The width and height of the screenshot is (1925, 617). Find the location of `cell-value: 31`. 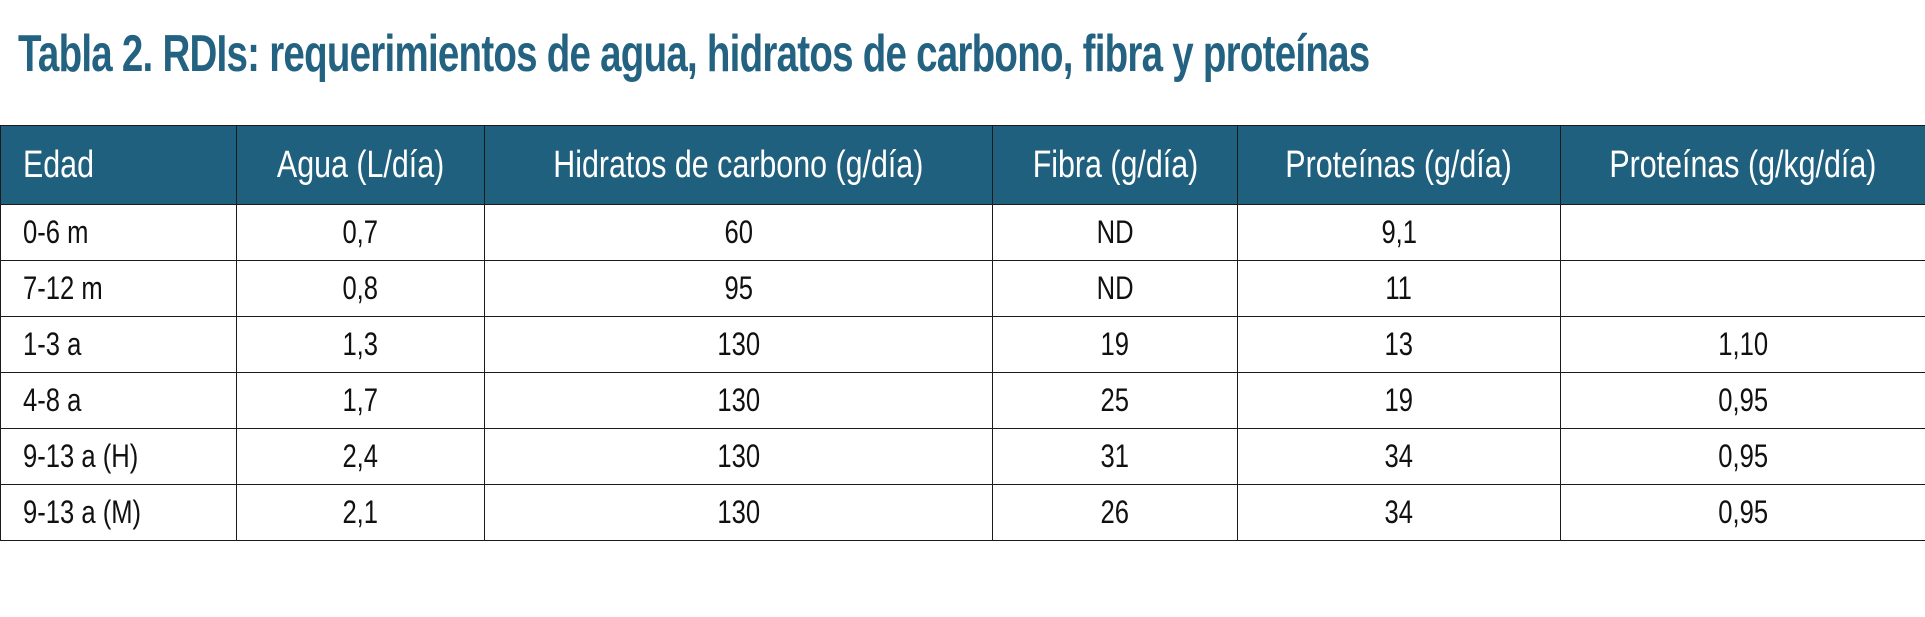

cell-value: 31 is located at coordinates (1115, 456).